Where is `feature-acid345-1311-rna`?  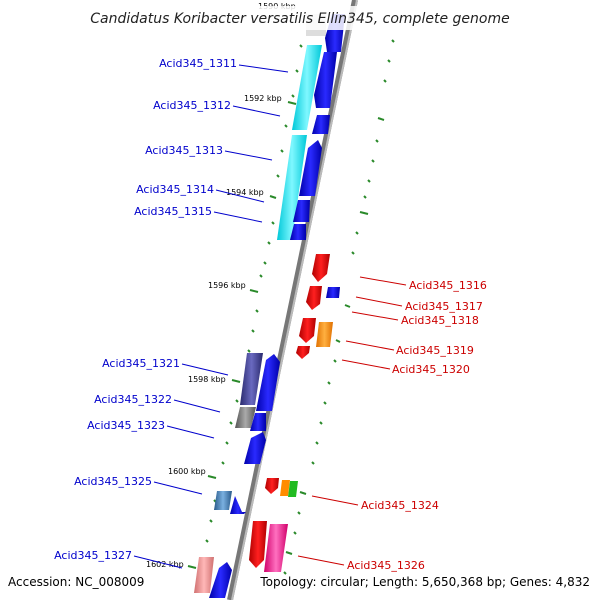 feature-acid345-1311-rna is located at coordinates (307, 87).